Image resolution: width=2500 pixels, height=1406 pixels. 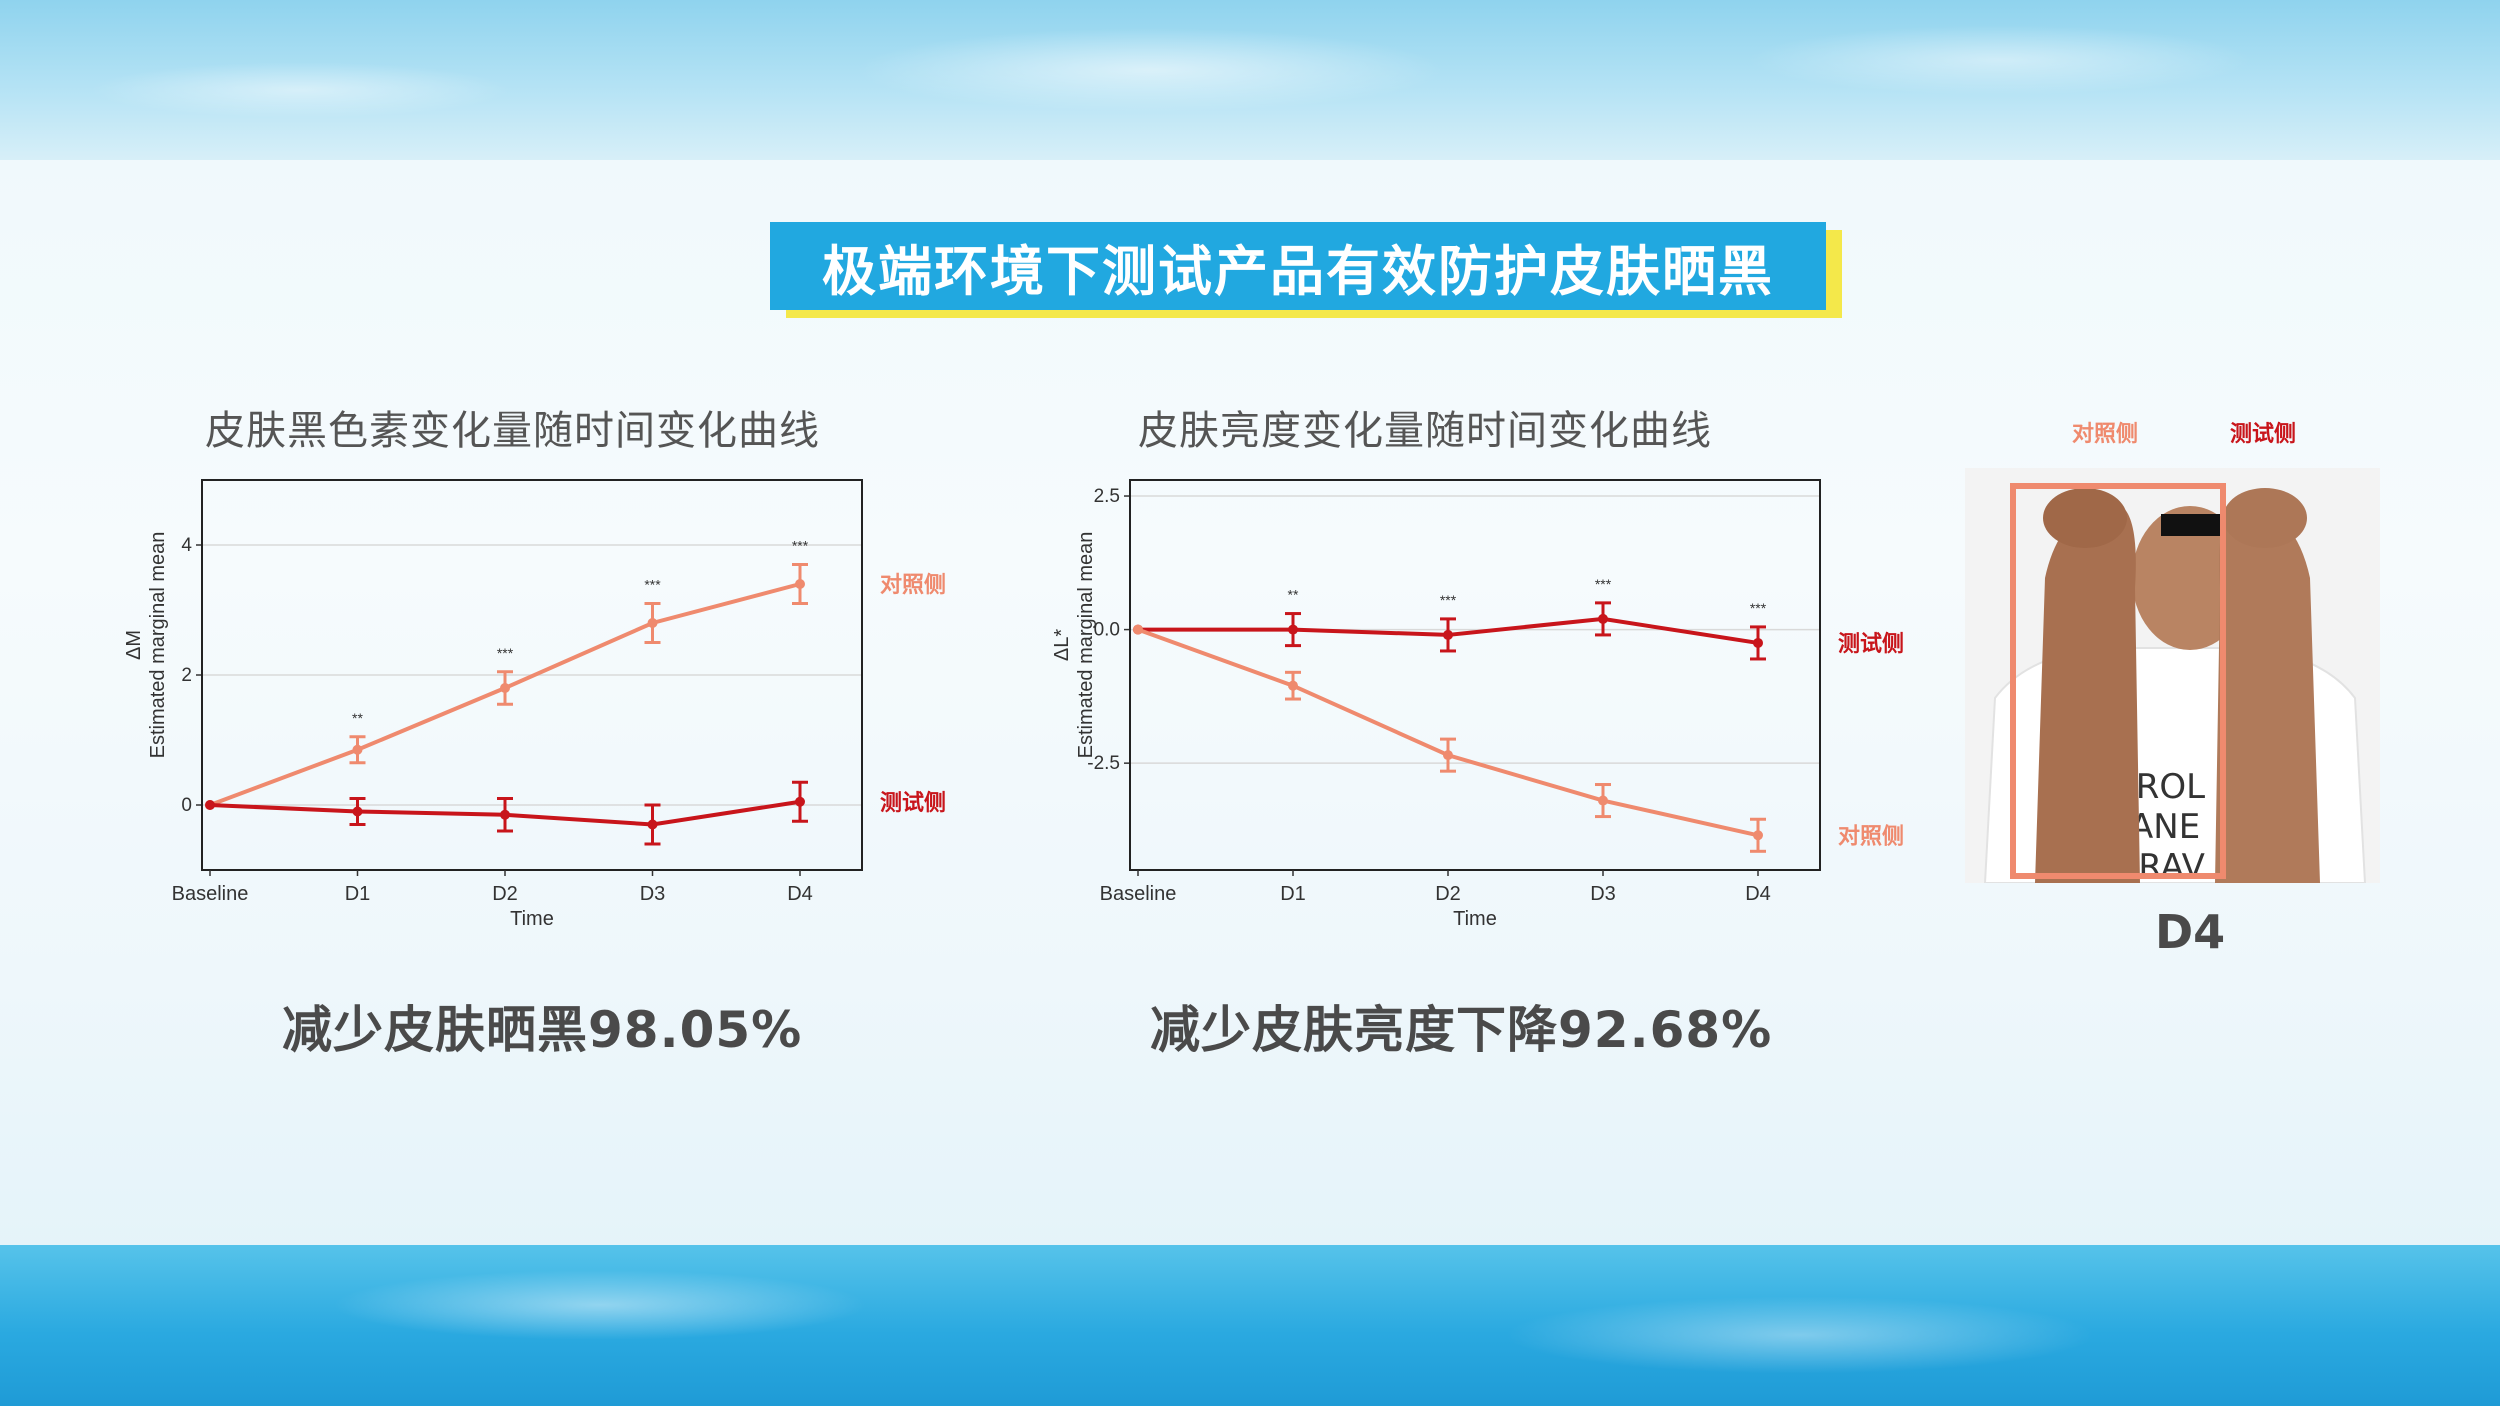 What do you see at coordinates (186, 805) in the screenshot?
I see `y-tick-label: 0` at bounding box center [186, 805].